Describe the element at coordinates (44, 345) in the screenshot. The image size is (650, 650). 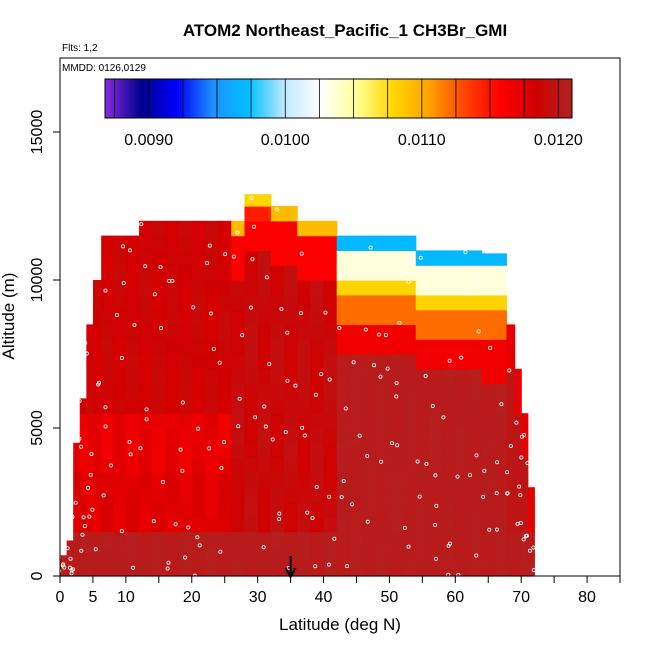
I see `y-axis: 0 5000 10000 15000` at that location.